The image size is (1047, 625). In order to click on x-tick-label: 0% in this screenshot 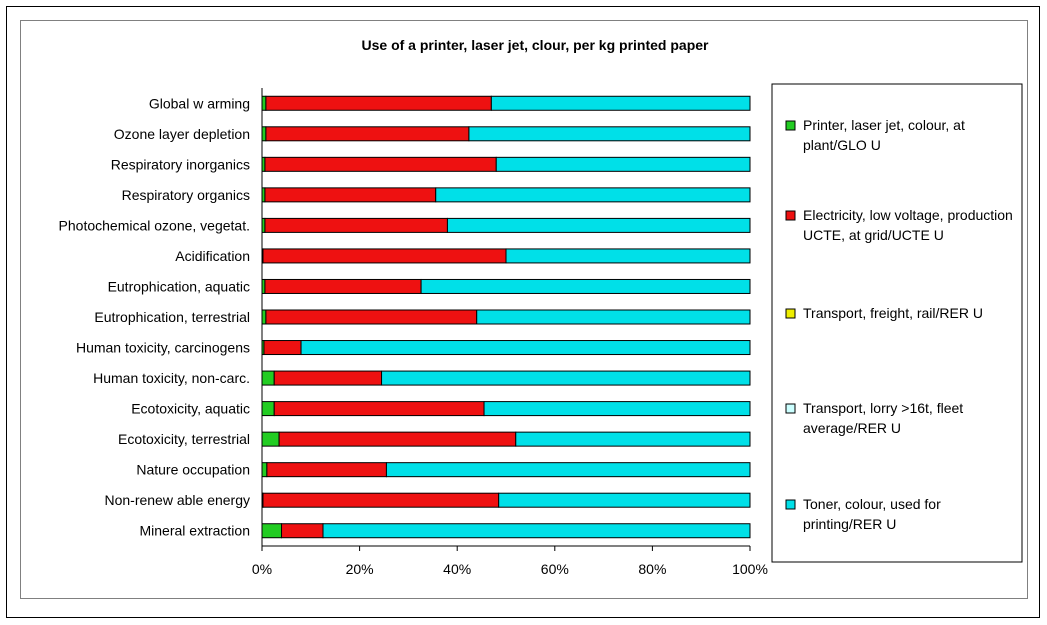, I will do `click(262, 569)`.